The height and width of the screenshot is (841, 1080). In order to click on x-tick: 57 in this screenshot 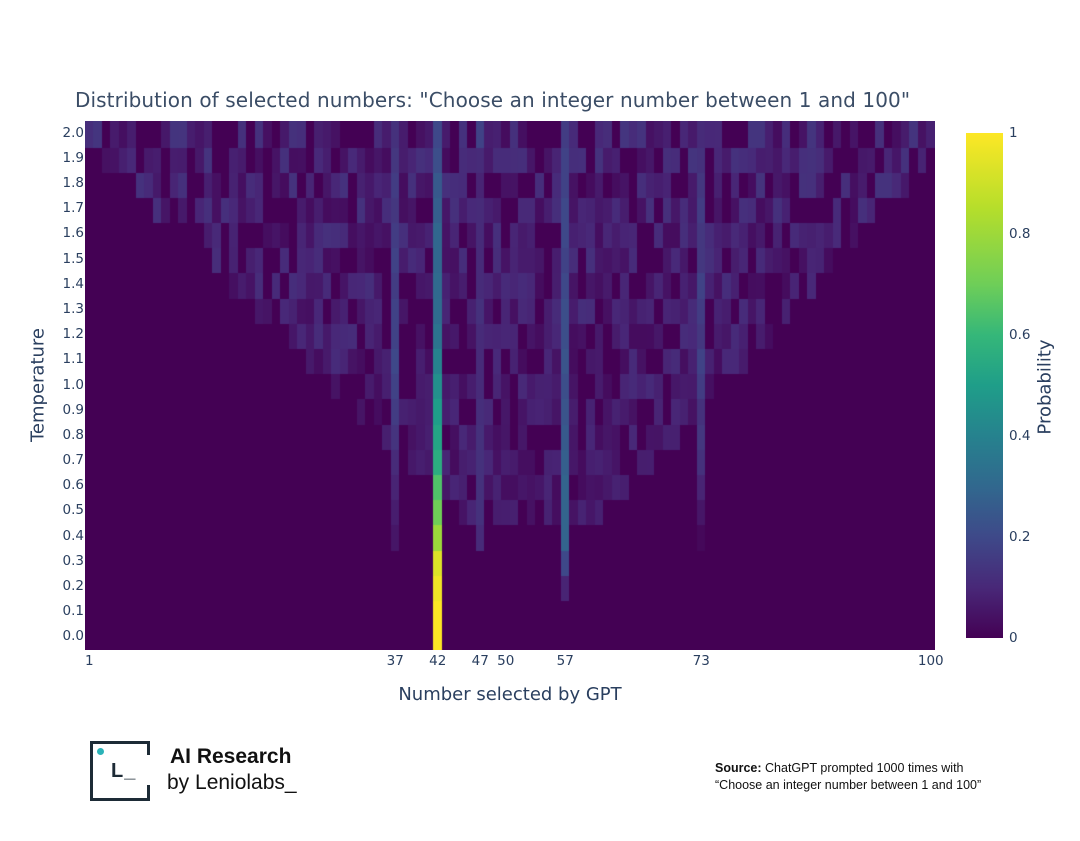, I will do `click(565, 661)`.